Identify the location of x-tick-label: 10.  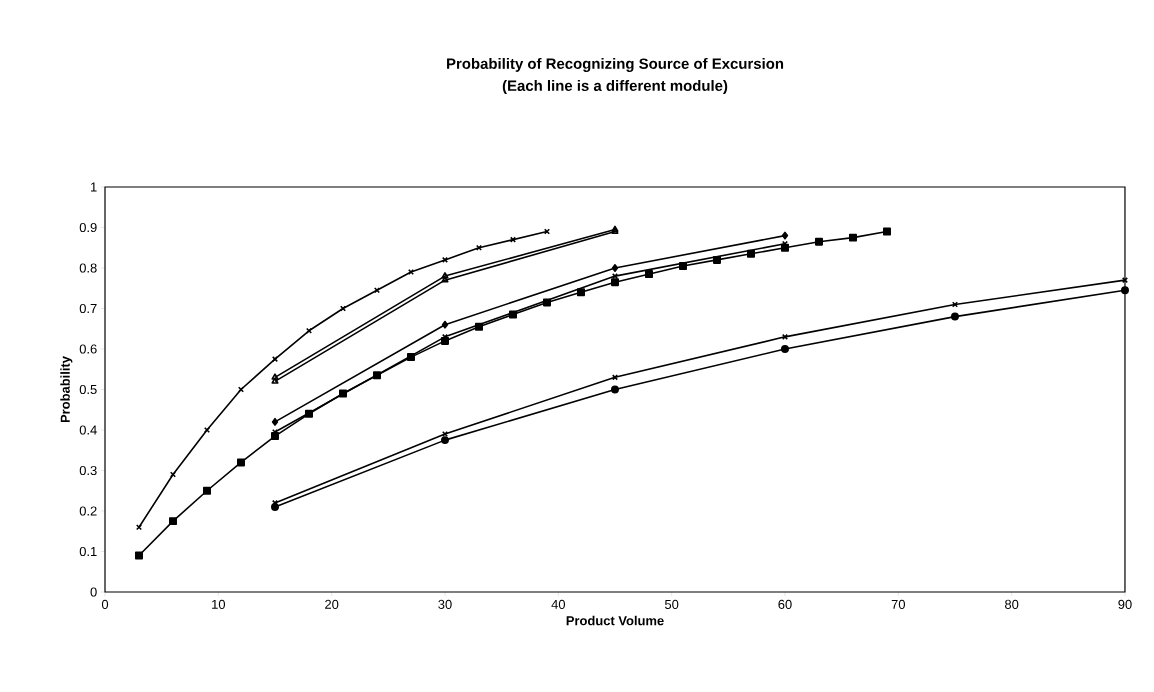
(219, 604).